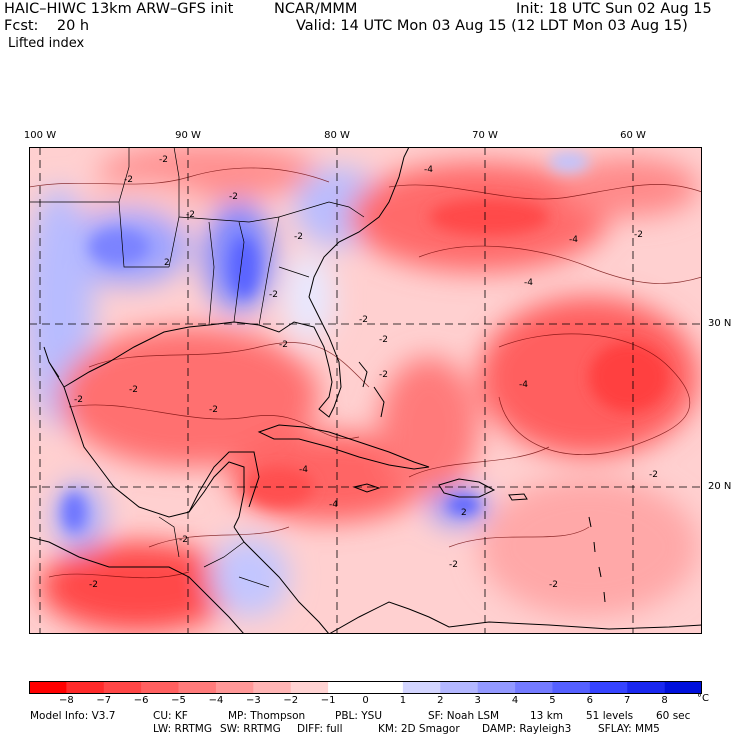  Describe the element at coordinates (216, 700) in the screenshot. I see `colorbar-tick-label: −4` at that location.